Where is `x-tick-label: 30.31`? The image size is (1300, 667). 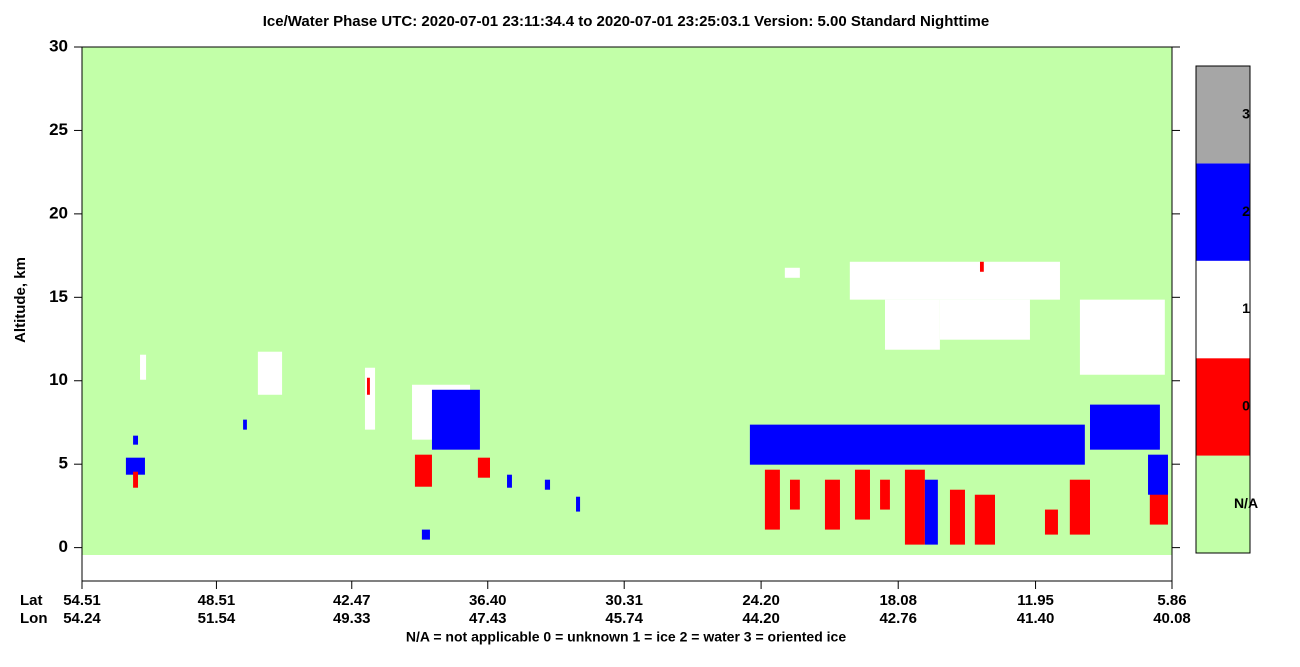 x-tick-label: 30.31 is located at coordinates (624, 600).